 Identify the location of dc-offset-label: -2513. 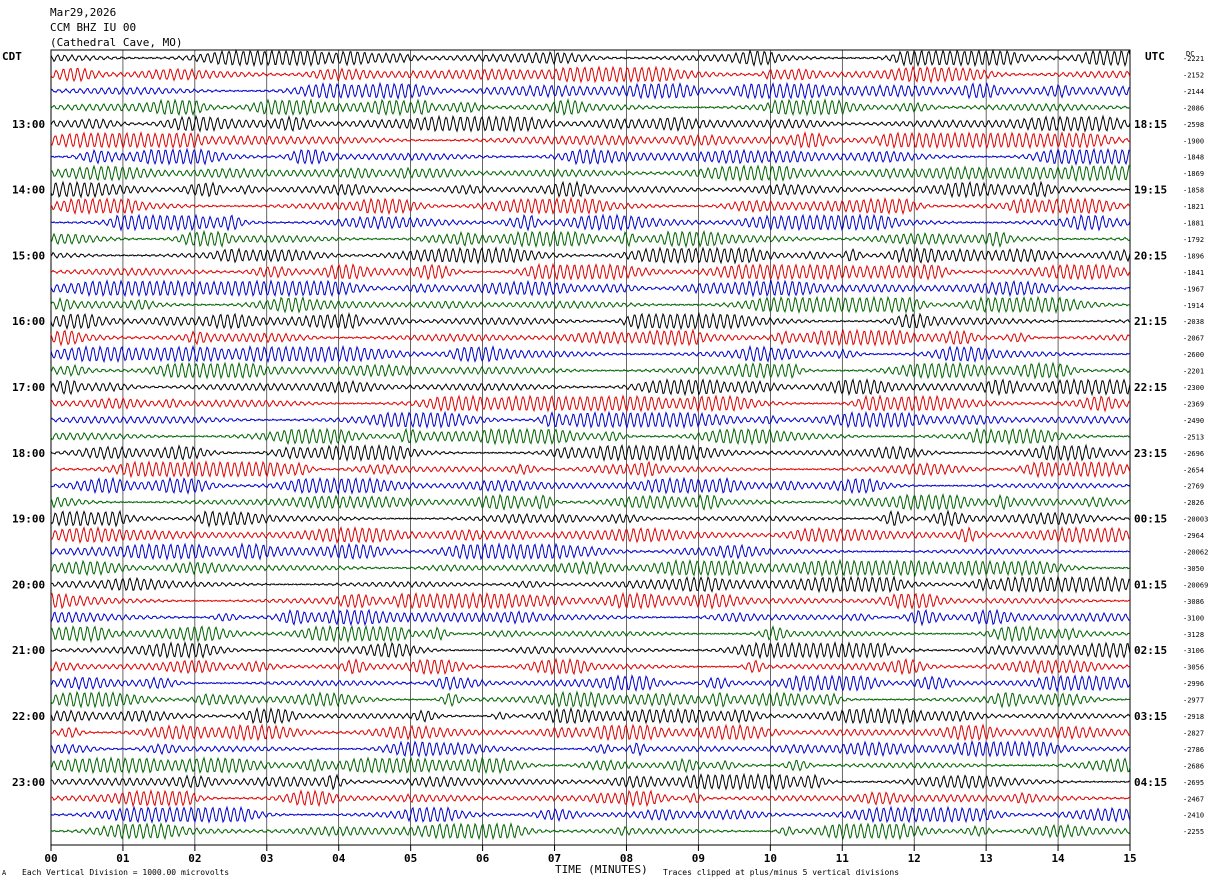
(1193, 437).